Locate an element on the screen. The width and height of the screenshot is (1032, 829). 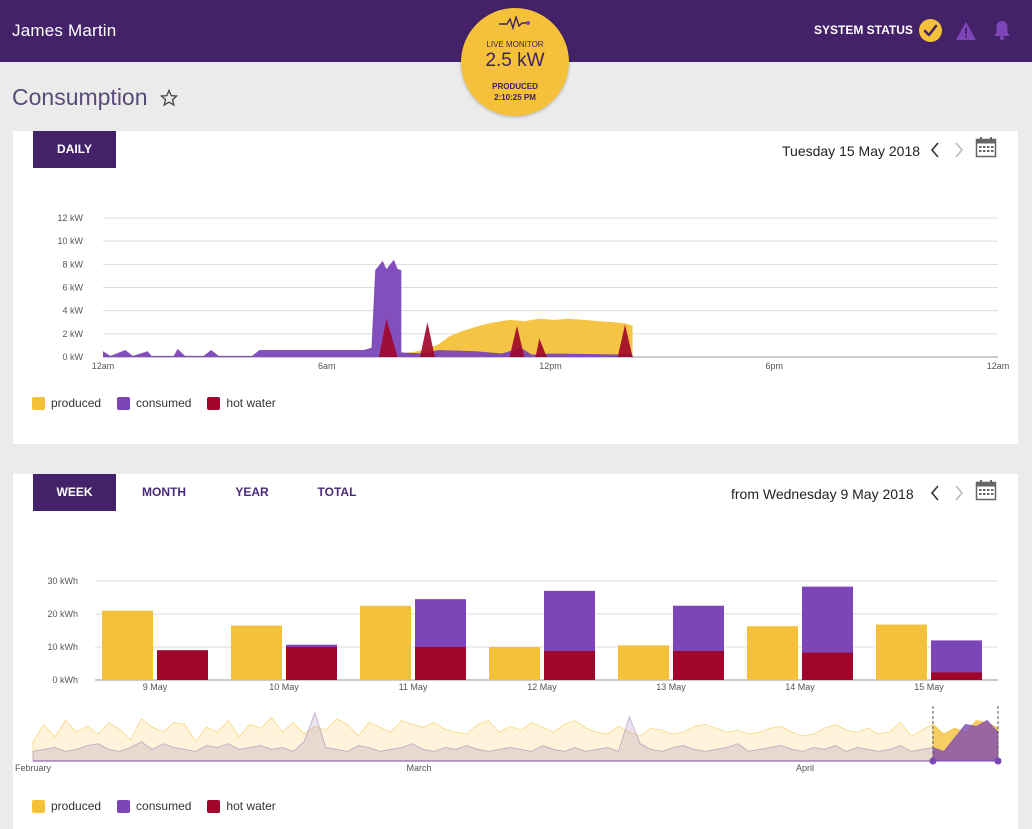
x-tick-label: 14 May is located at coordinates (800, 687).